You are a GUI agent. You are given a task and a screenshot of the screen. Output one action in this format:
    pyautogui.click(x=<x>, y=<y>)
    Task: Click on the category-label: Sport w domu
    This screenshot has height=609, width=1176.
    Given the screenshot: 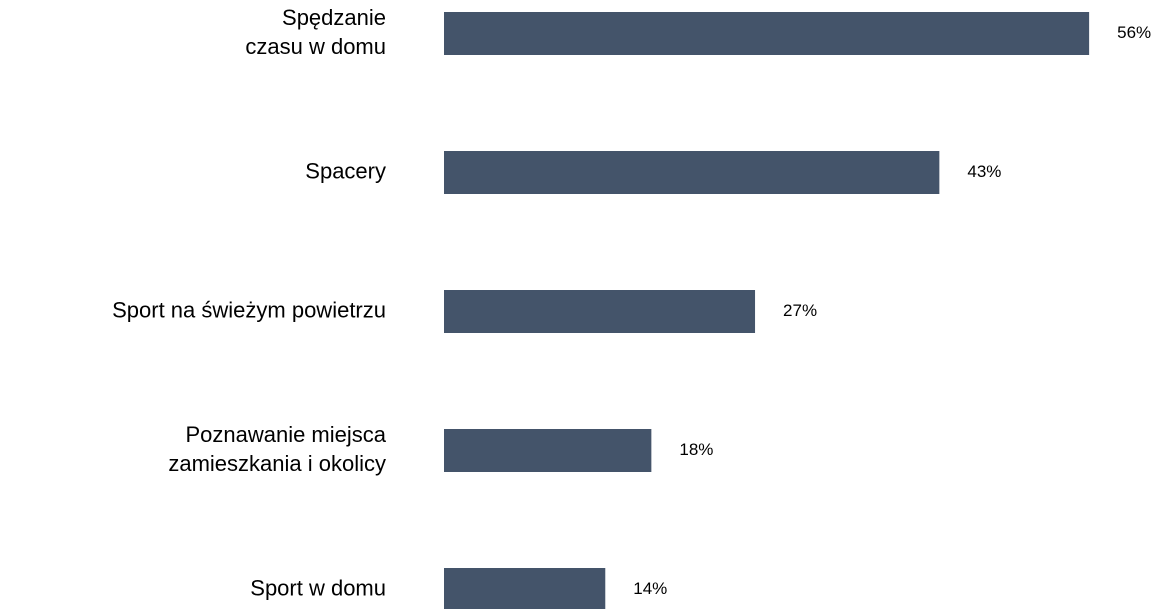 What is the action you would take?
    pyautogui.click(x=318, y=587)
    